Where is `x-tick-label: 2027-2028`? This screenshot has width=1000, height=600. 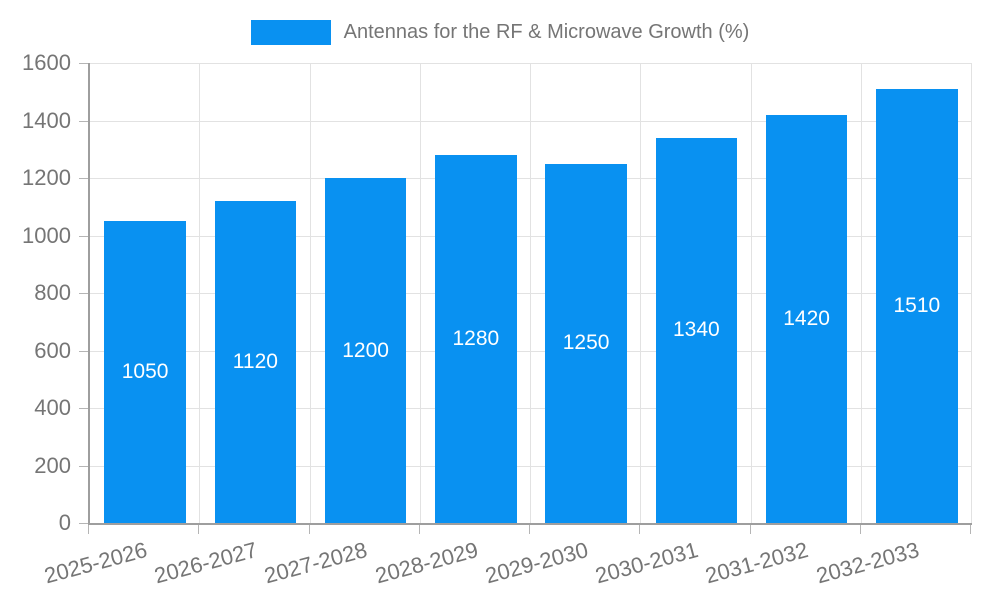 x-tick-label: 2027-2028 is located at coordinates (316, 563).